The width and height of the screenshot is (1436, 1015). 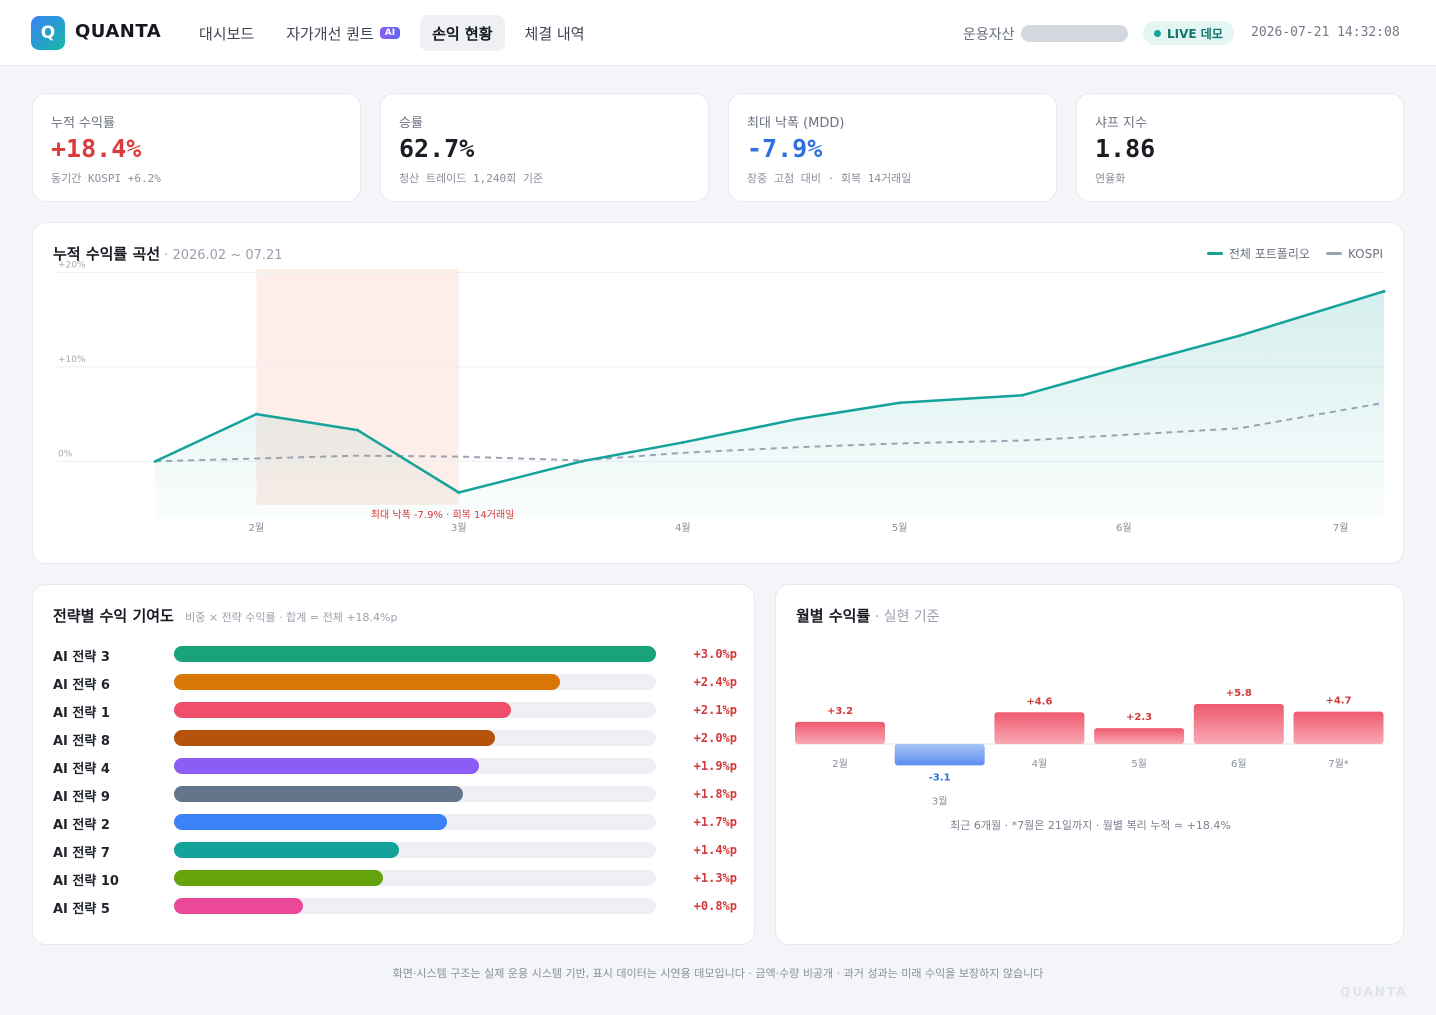 What do you see at coordinates (840, 764) in the screenshot?
I see `bar-category-label: 2월` at bounding box center [840, 764].